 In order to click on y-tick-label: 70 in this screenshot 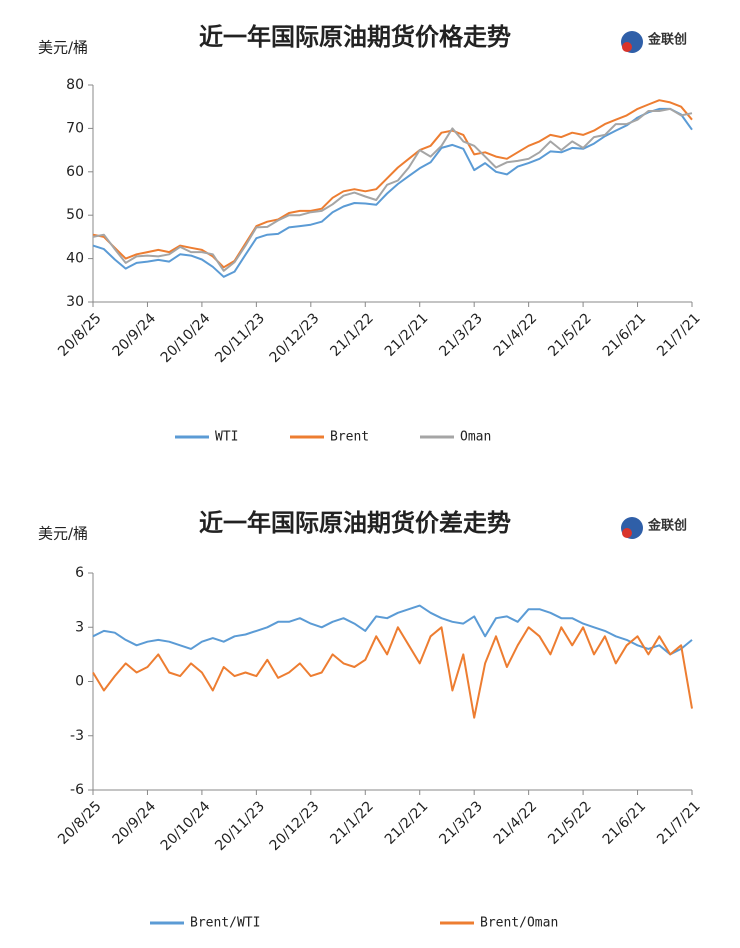, I will do `click(75, 128)`.